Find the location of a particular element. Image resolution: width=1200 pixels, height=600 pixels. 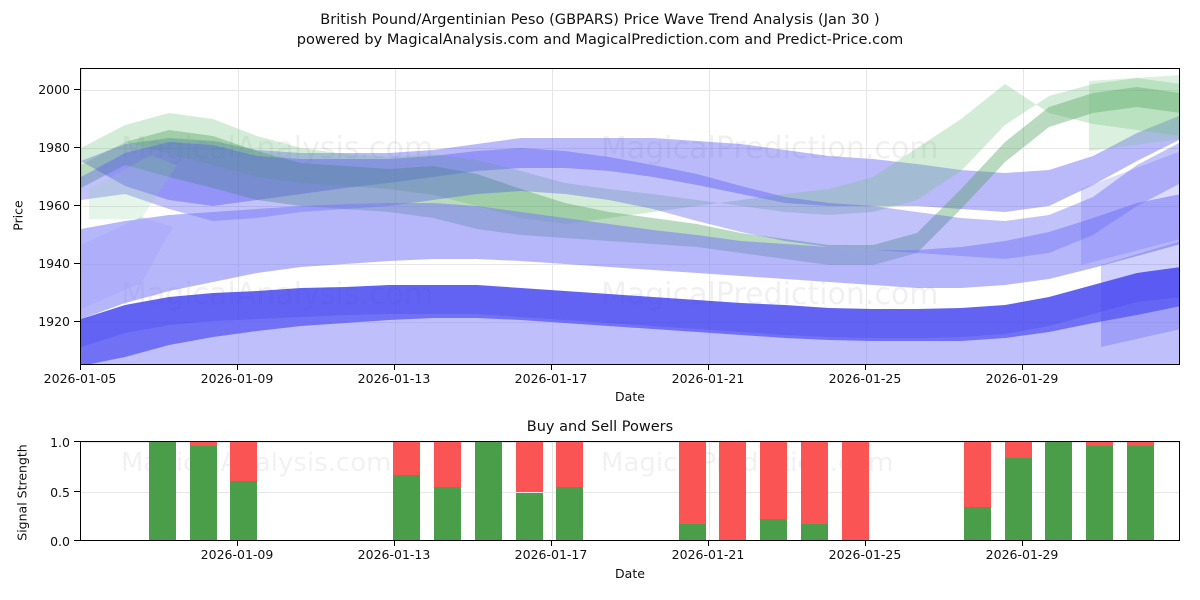

xtick-label-p-5: 2026-01-21 is located at coordinates (708, 378).